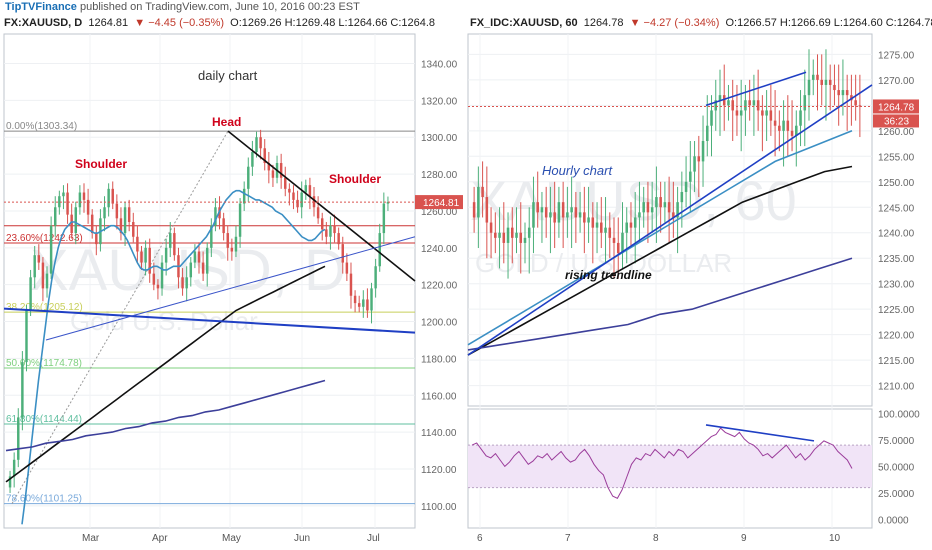 The image size is (932, 550). I want to click on left-y-tick-label: 1320.00, so click(439, 101).